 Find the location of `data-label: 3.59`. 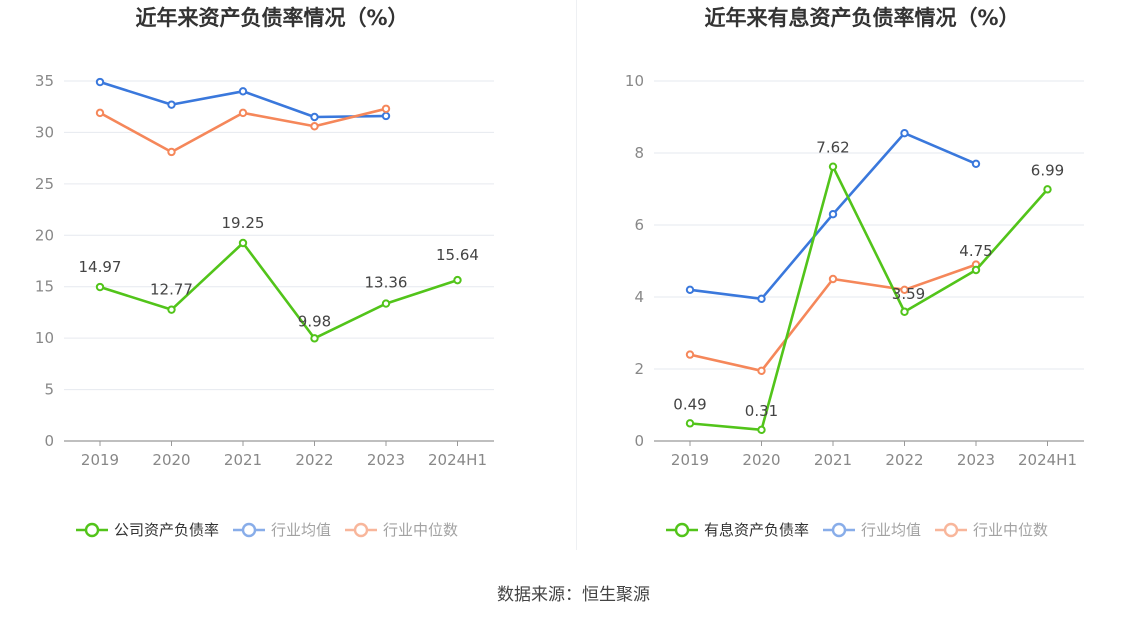

data-label: 3.59 is located at coordinates (908, 294).